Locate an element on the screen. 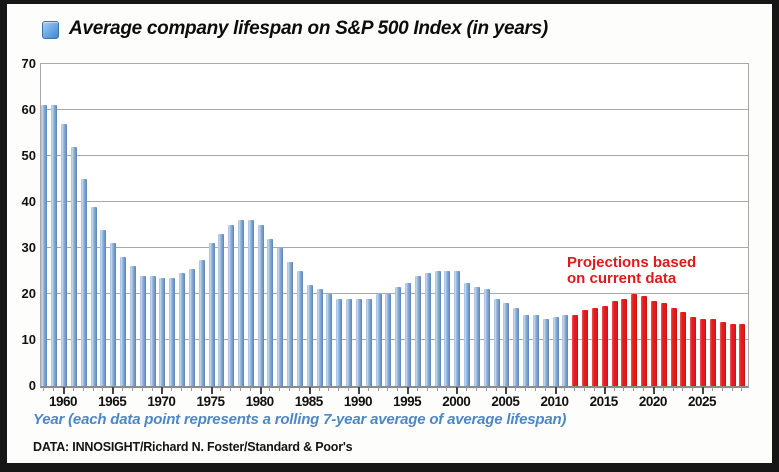  x-tick-2023 is located at coordinates (683, 389).